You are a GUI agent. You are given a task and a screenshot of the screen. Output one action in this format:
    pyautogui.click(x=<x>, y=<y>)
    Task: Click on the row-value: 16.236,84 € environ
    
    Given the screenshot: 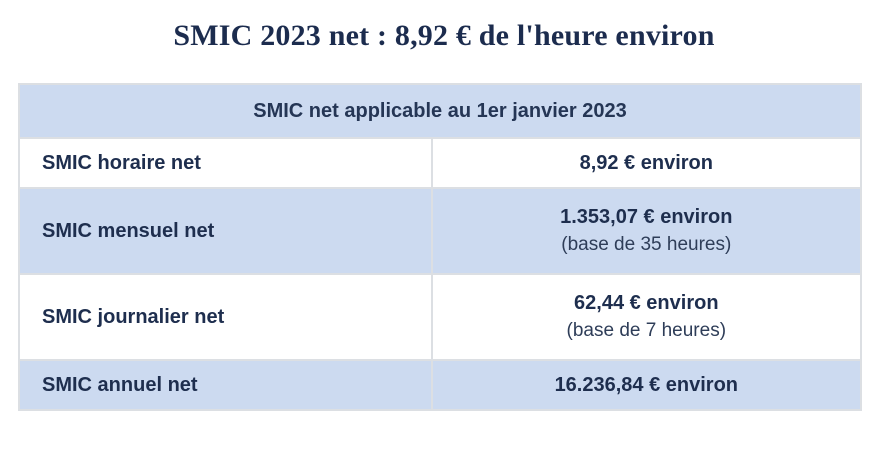 What is the action you would take?
    pyautogui.click(x=646, y=385)
    